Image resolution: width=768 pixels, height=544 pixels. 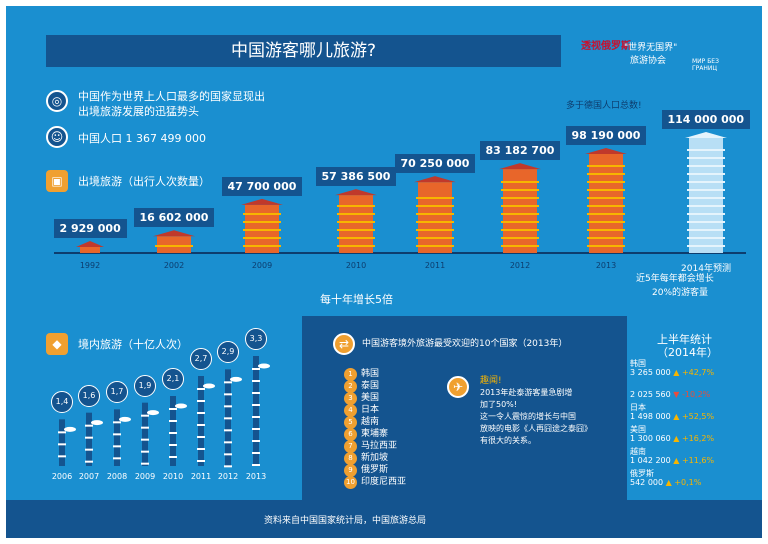 I want to click on value-label-2011: 70 250 000, so click(x=435, y=164).